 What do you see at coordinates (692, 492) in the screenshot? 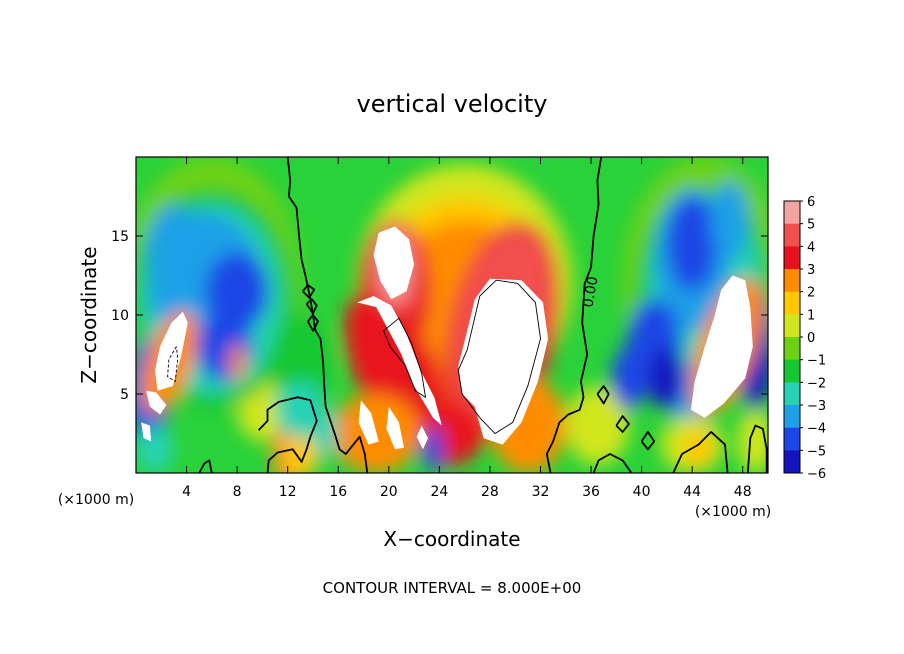
I see `x-tick-label: 44` at bounding box center [692, 492].